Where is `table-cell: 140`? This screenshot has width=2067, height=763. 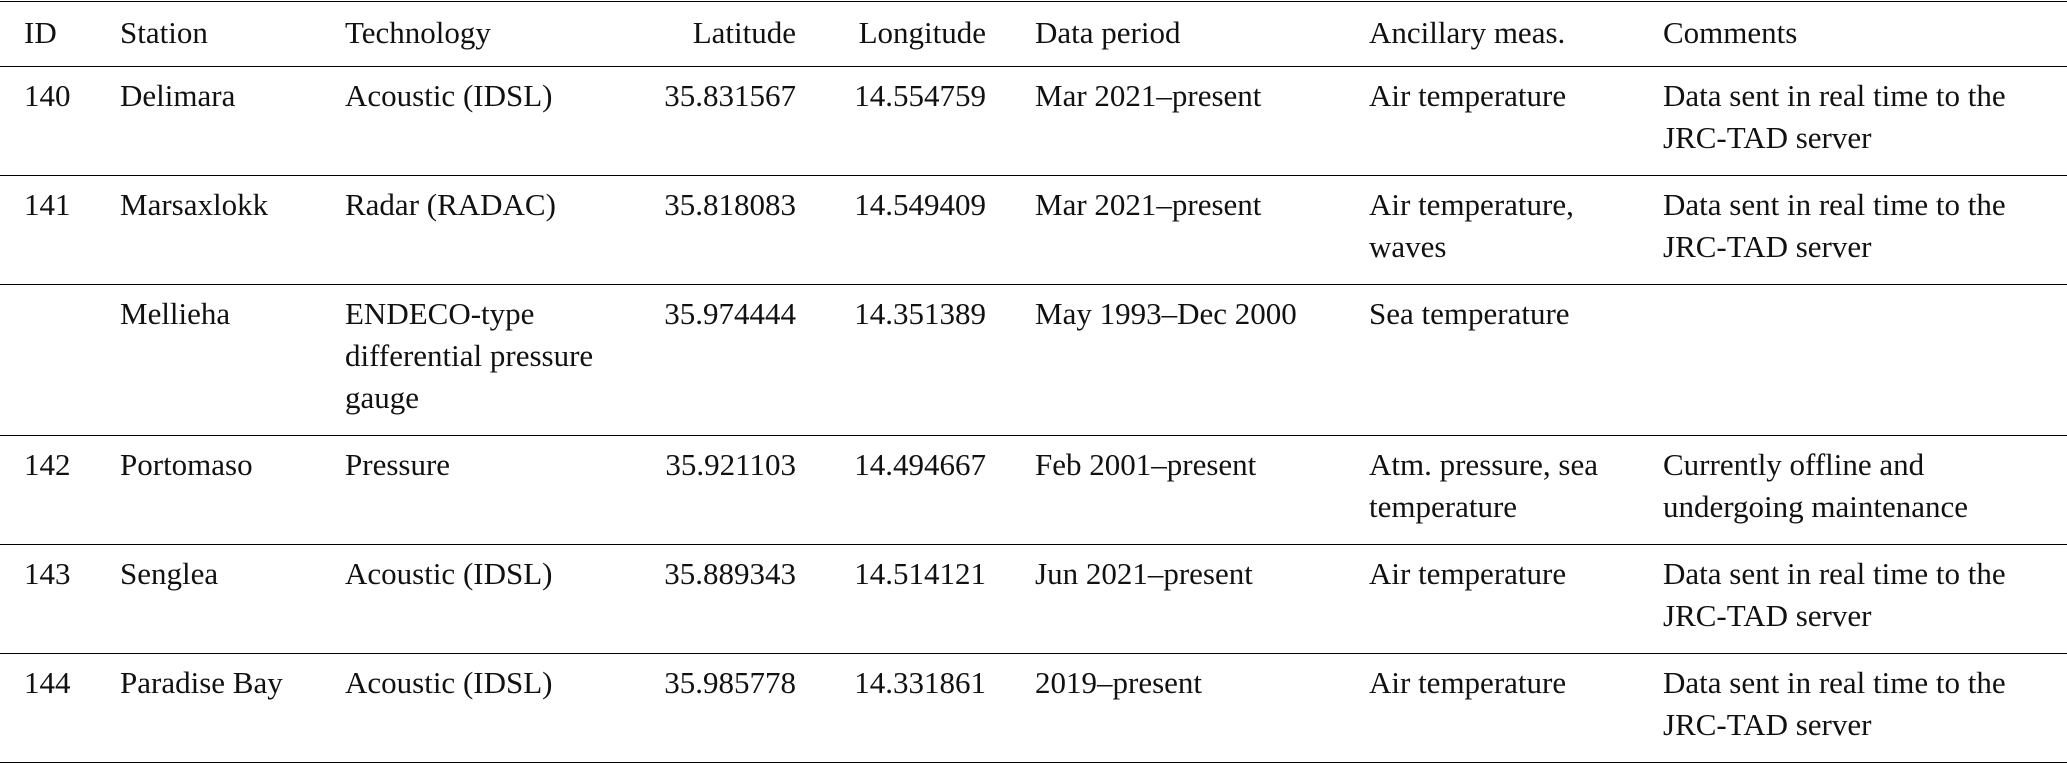 table-cell: 140 is located at coordinates (47, 95).